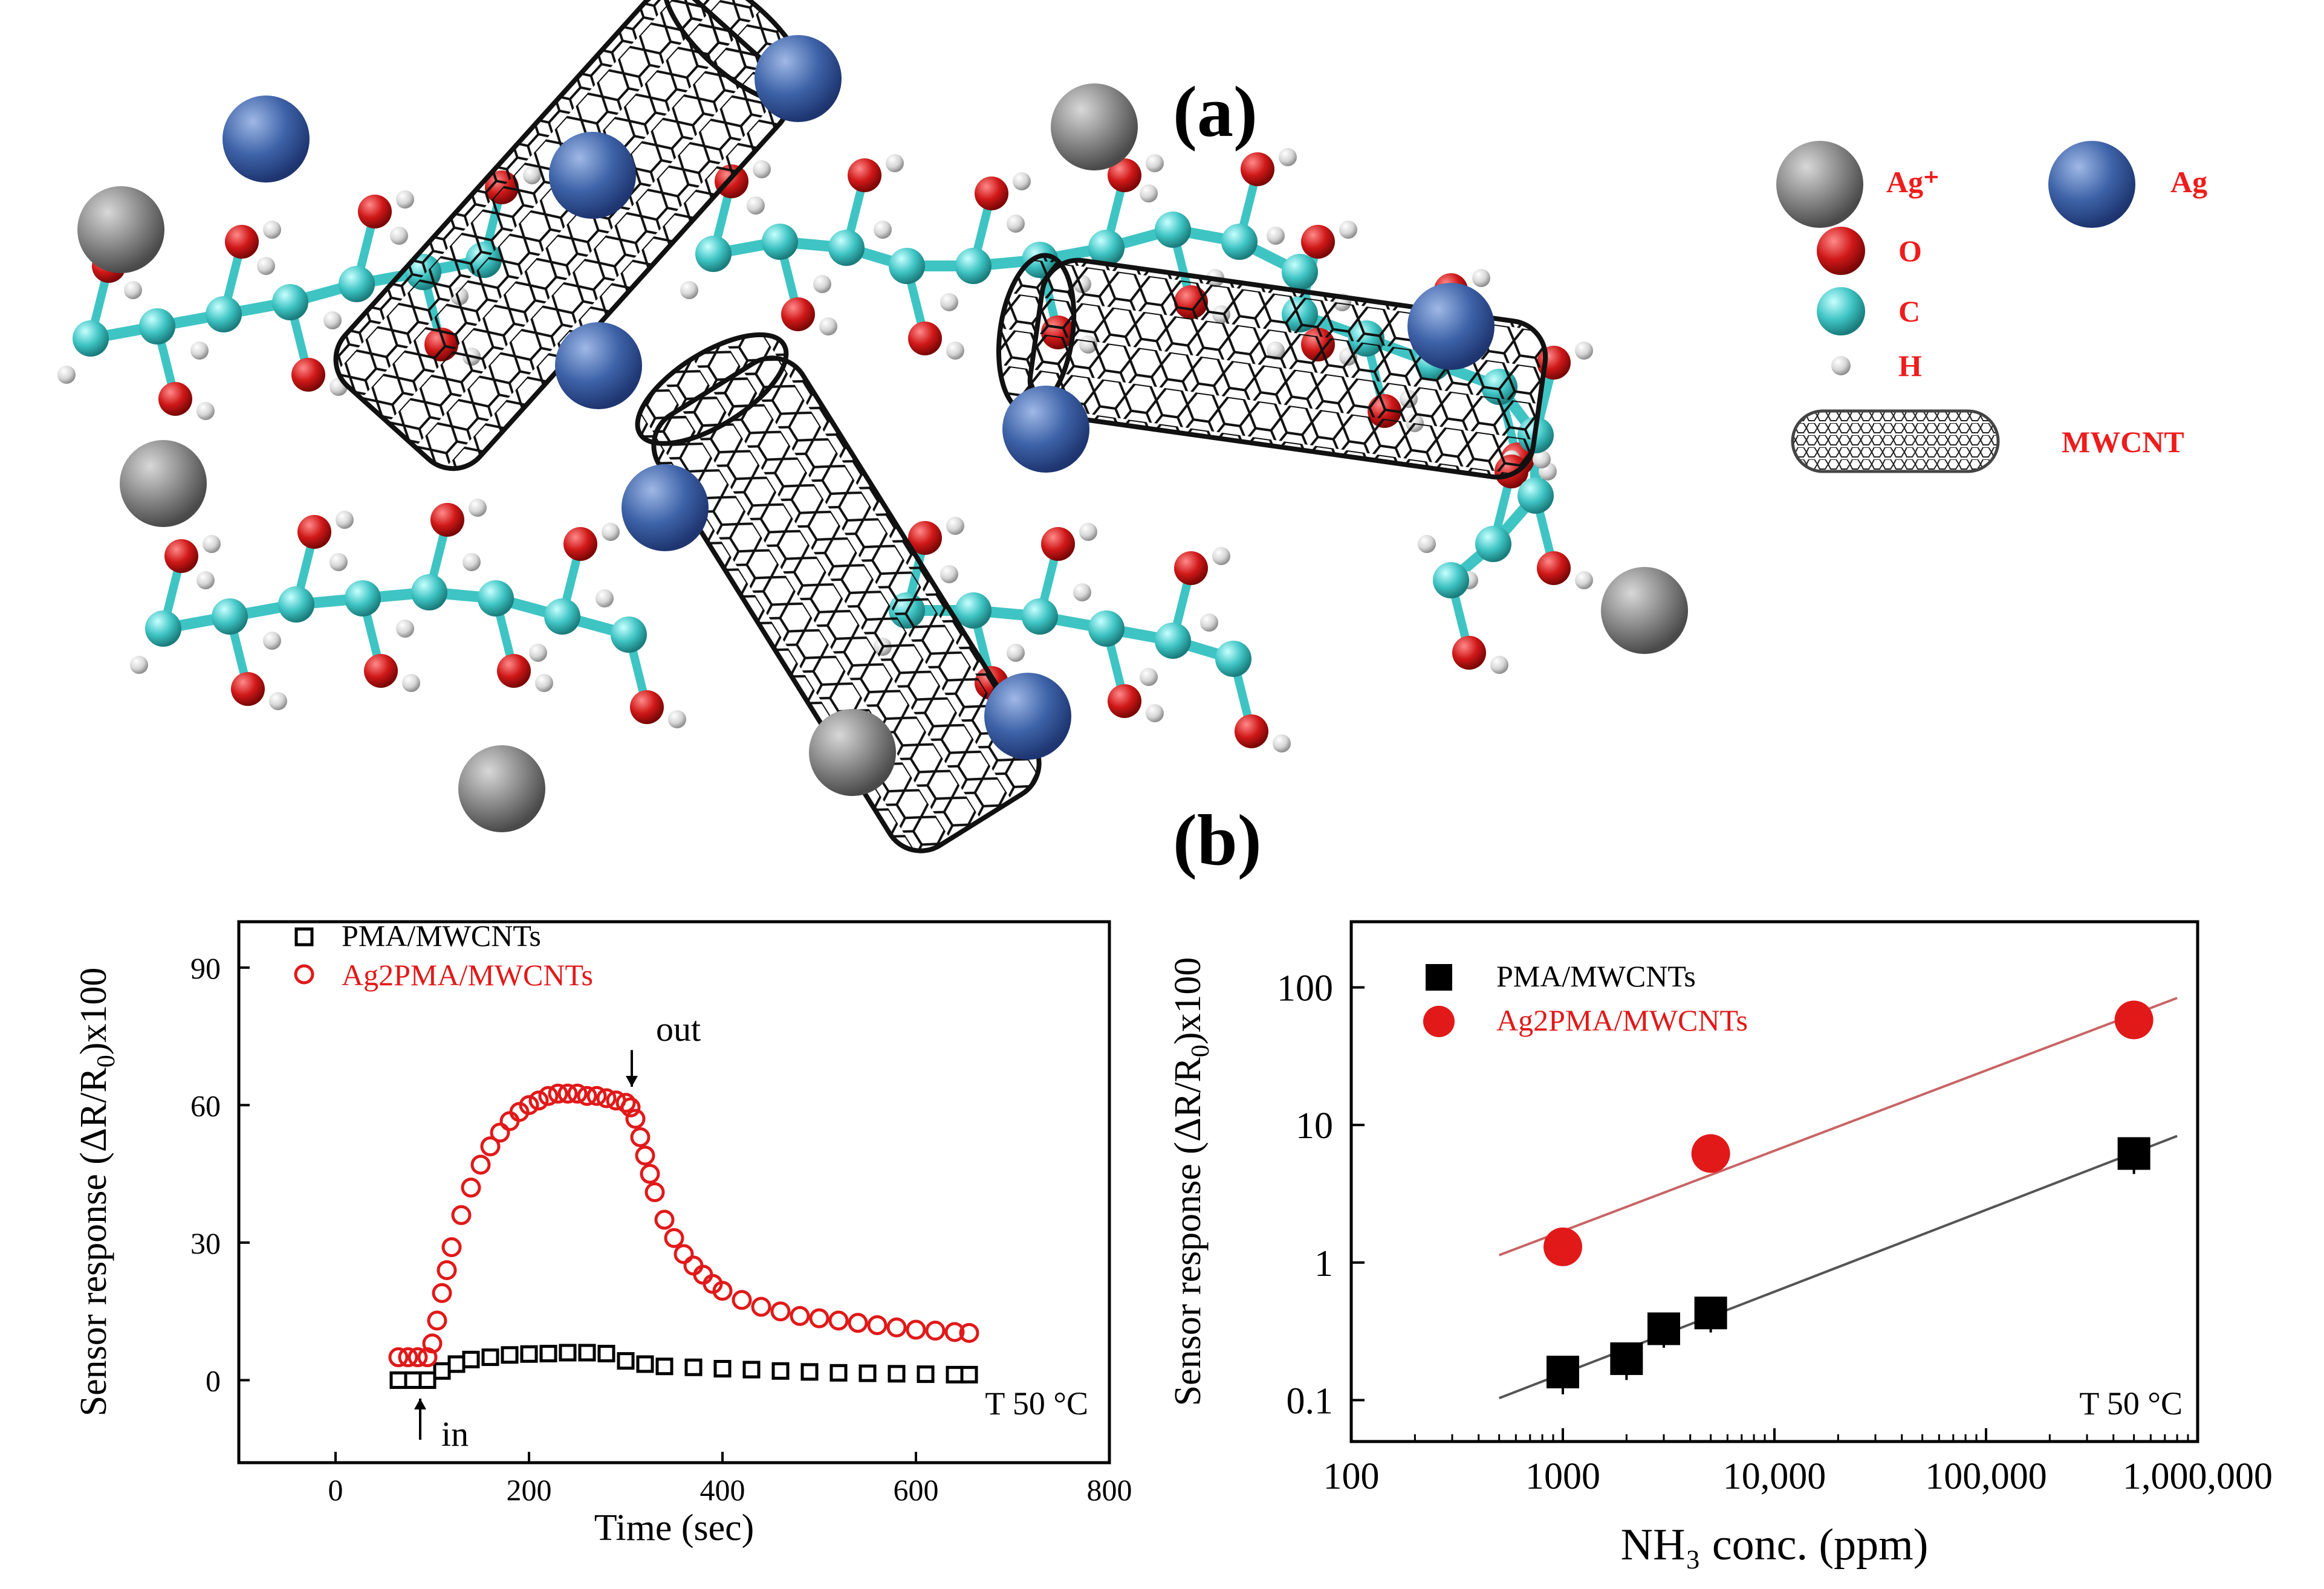  What do you see at coordinates (441, 936) in the screenshot?
I see `legend-label-pma: PMA/MWCNTs` at bounding box center [441, 936].